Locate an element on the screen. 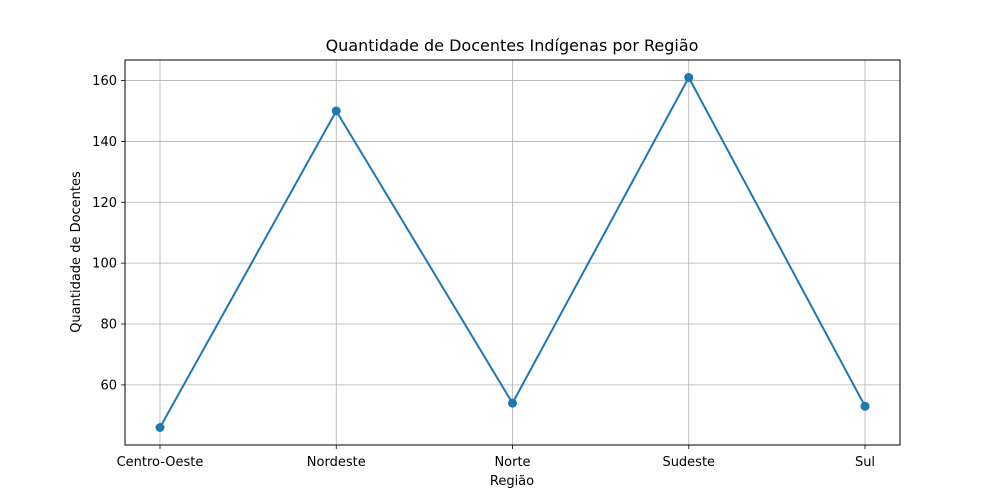 Image resolution: width=1000 pixels, height=500 pixels. x-tick-label: Sudeste is located at coordinates (688, 462).